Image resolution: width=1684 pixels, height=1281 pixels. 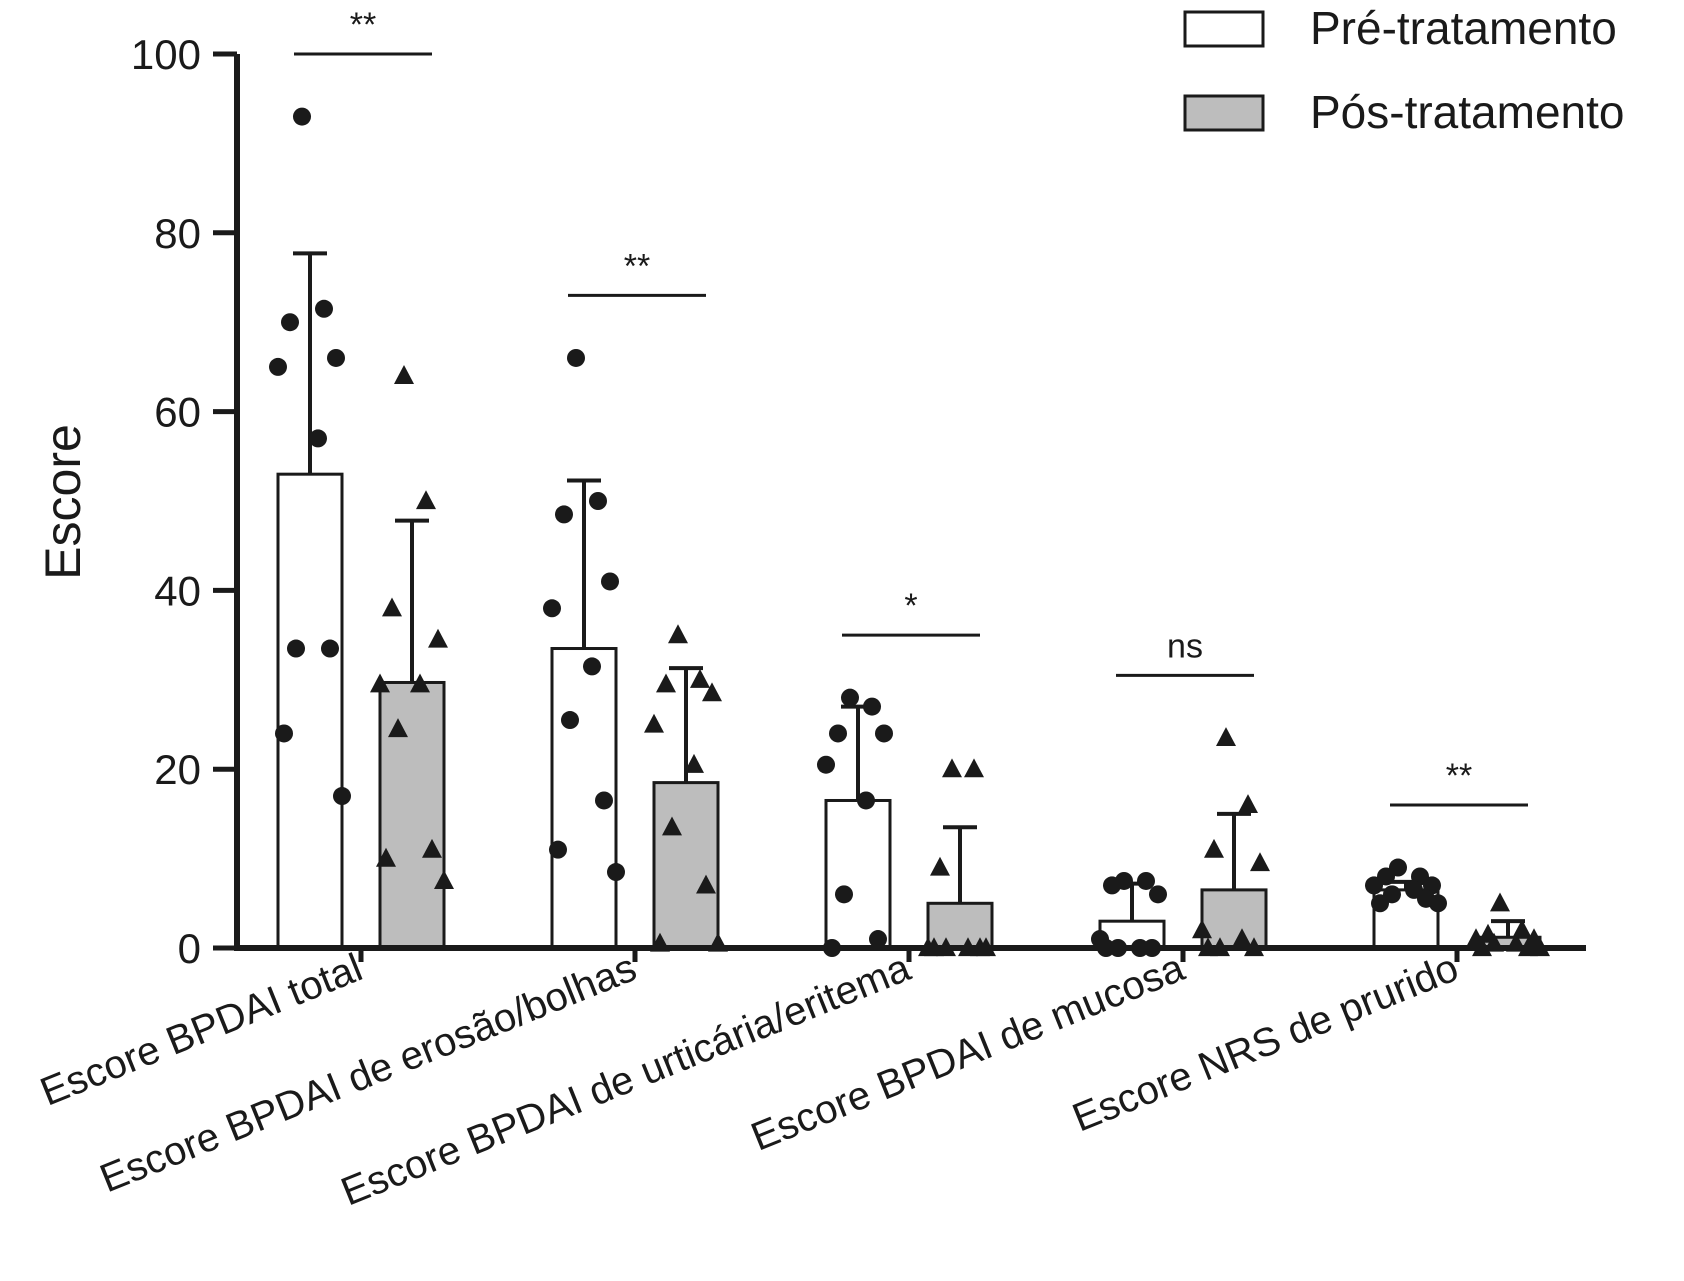 I want to click on y-tick-label: 80, so click(x=177, y=233).